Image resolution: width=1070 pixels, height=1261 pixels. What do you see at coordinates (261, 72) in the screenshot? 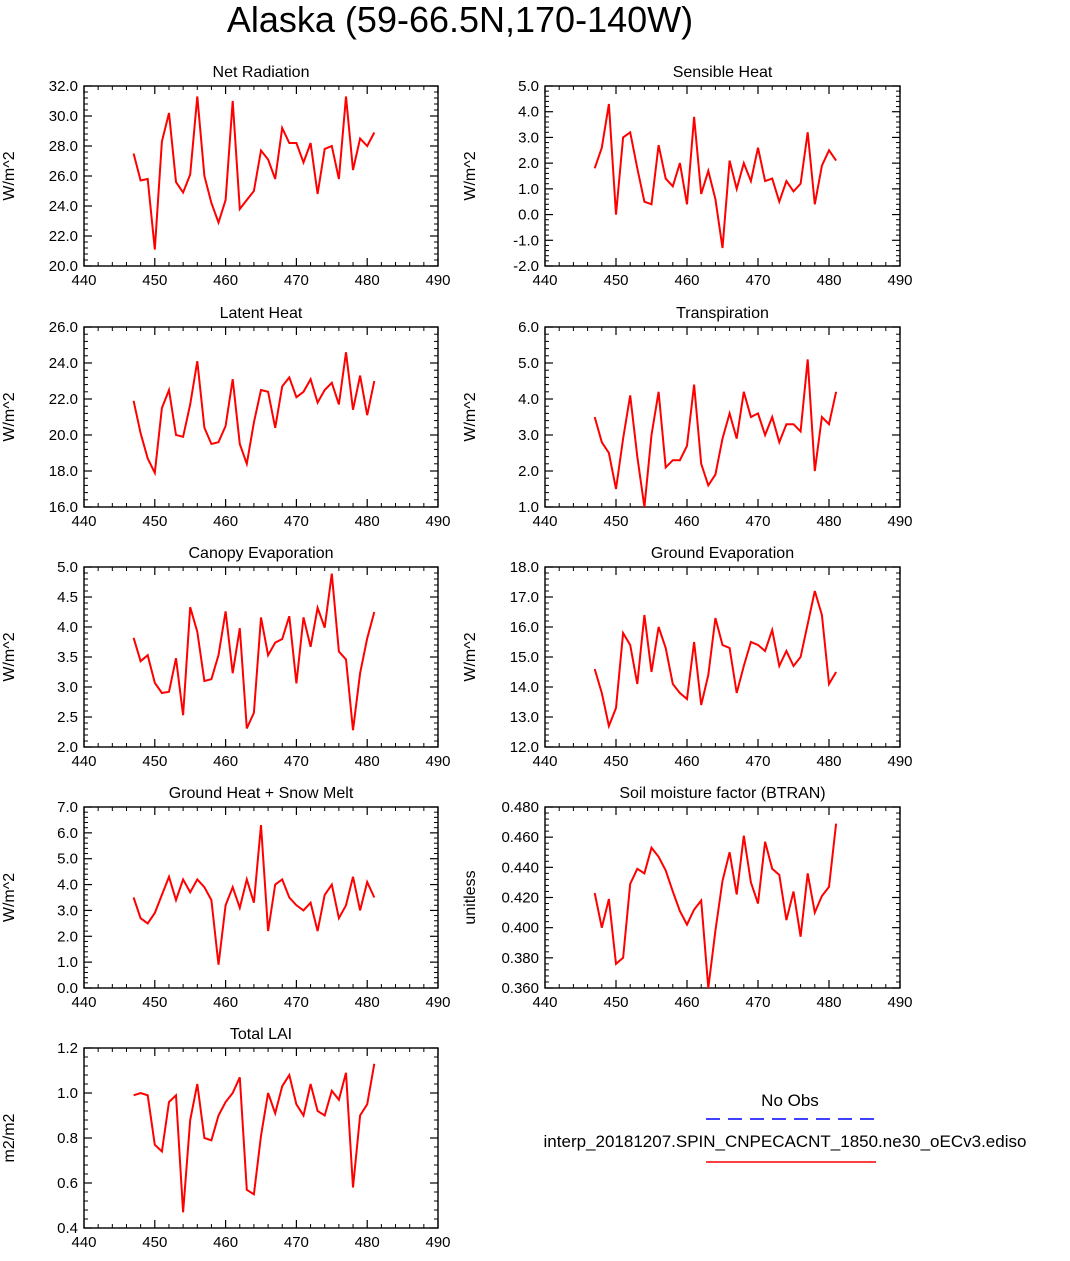
I see `panel-title: Net Radiation` at bounding box center [261, 72].